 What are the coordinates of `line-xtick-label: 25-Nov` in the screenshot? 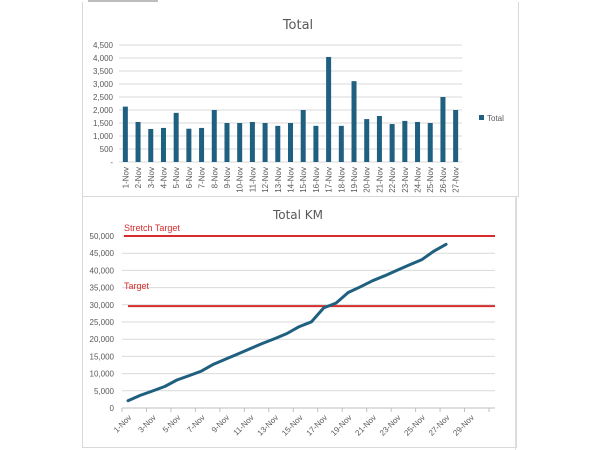 It's located at (414, 425).